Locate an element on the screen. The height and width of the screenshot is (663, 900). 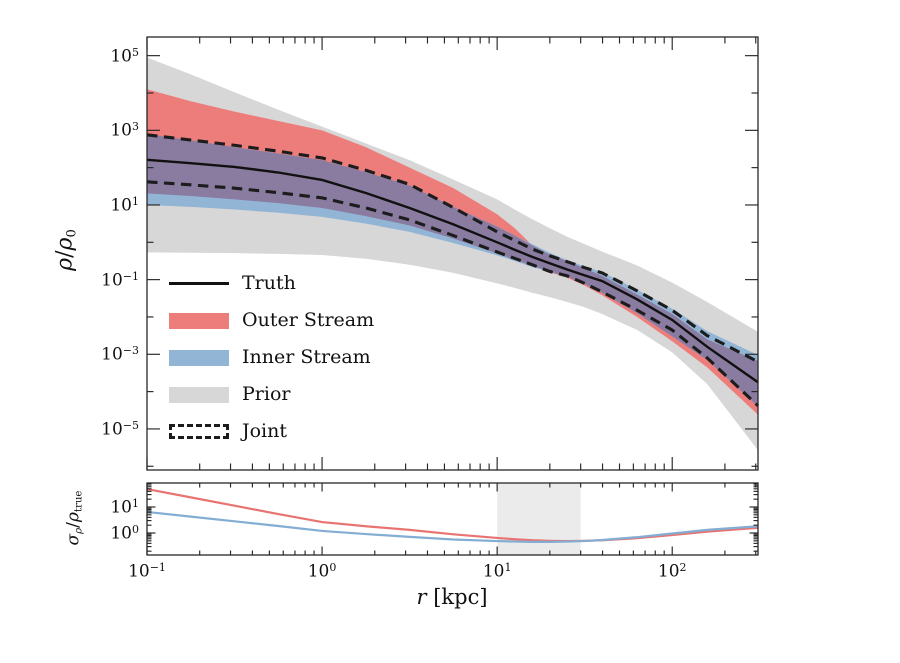
y-tick-label-main: 10¹ is located at coordinates (124, 205).